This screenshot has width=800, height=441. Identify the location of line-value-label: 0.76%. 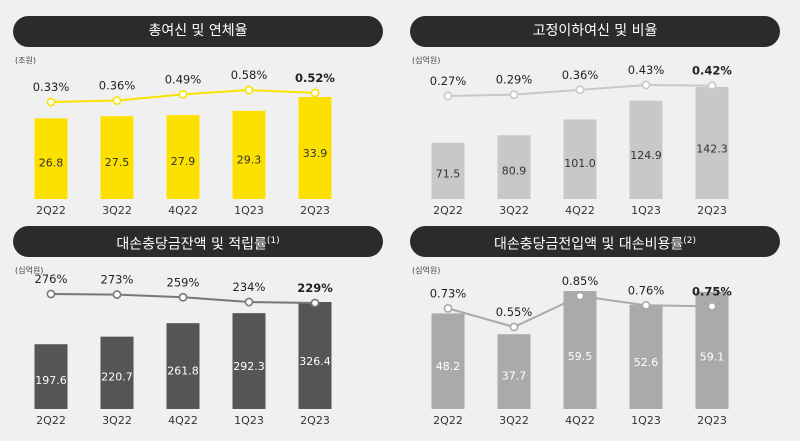
(646, 290).